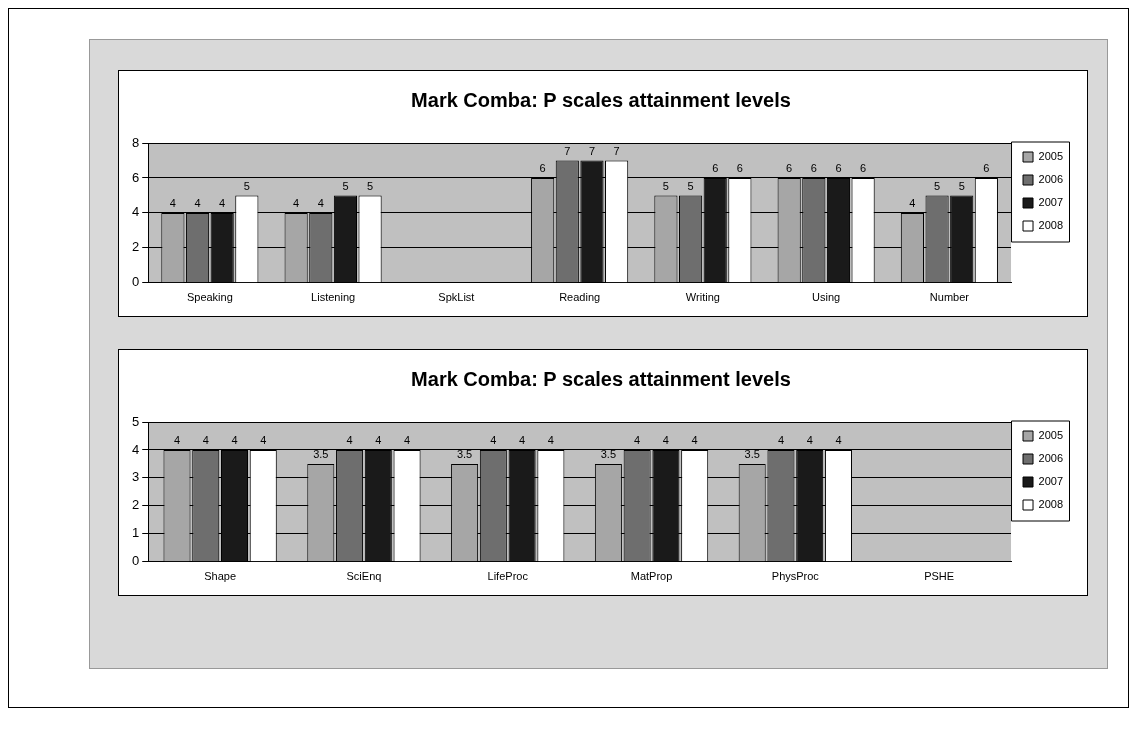 The image size is (1139, 731). I want to click on x-tick-label: LifeProc, so click(508, 576).